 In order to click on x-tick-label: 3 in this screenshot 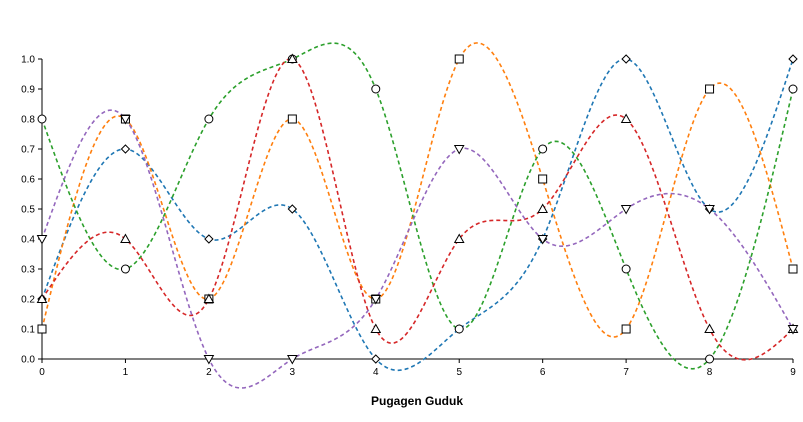, I will do `click(293, 372)`.